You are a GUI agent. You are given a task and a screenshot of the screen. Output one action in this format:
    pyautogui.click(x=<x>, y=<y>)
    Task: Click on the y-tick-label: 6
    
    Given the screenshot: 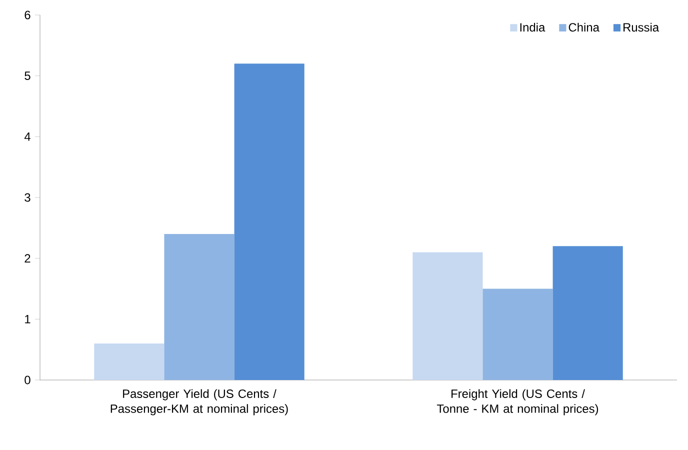 What is the action you would take?
    pyautogui.click(x=27, y=15)
    